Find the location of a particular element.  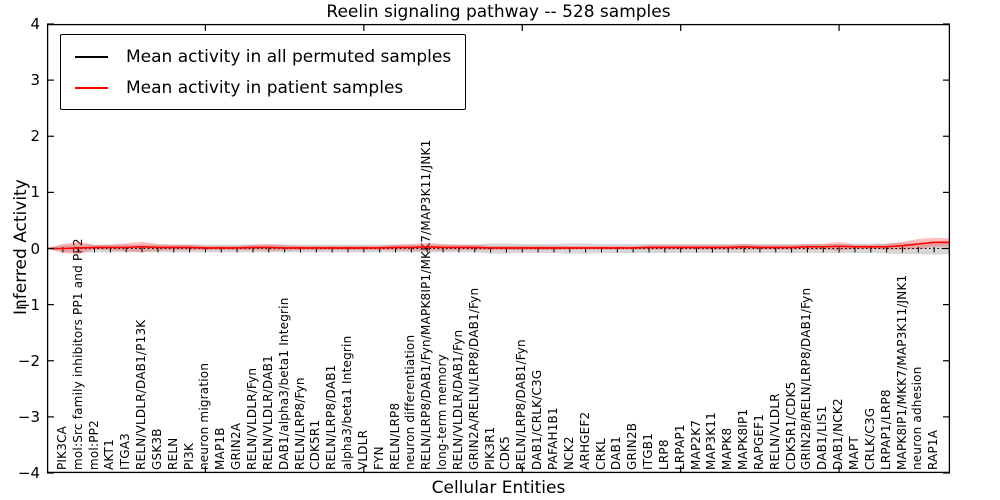

x-tick-label: MAP2K7 is located at coordinates (695, 444).